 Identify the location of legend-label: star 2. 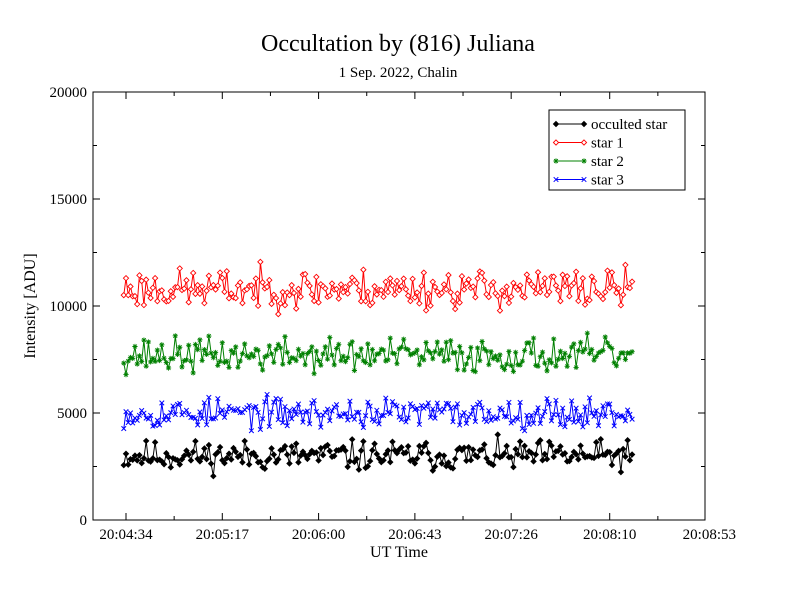
(607, 162).